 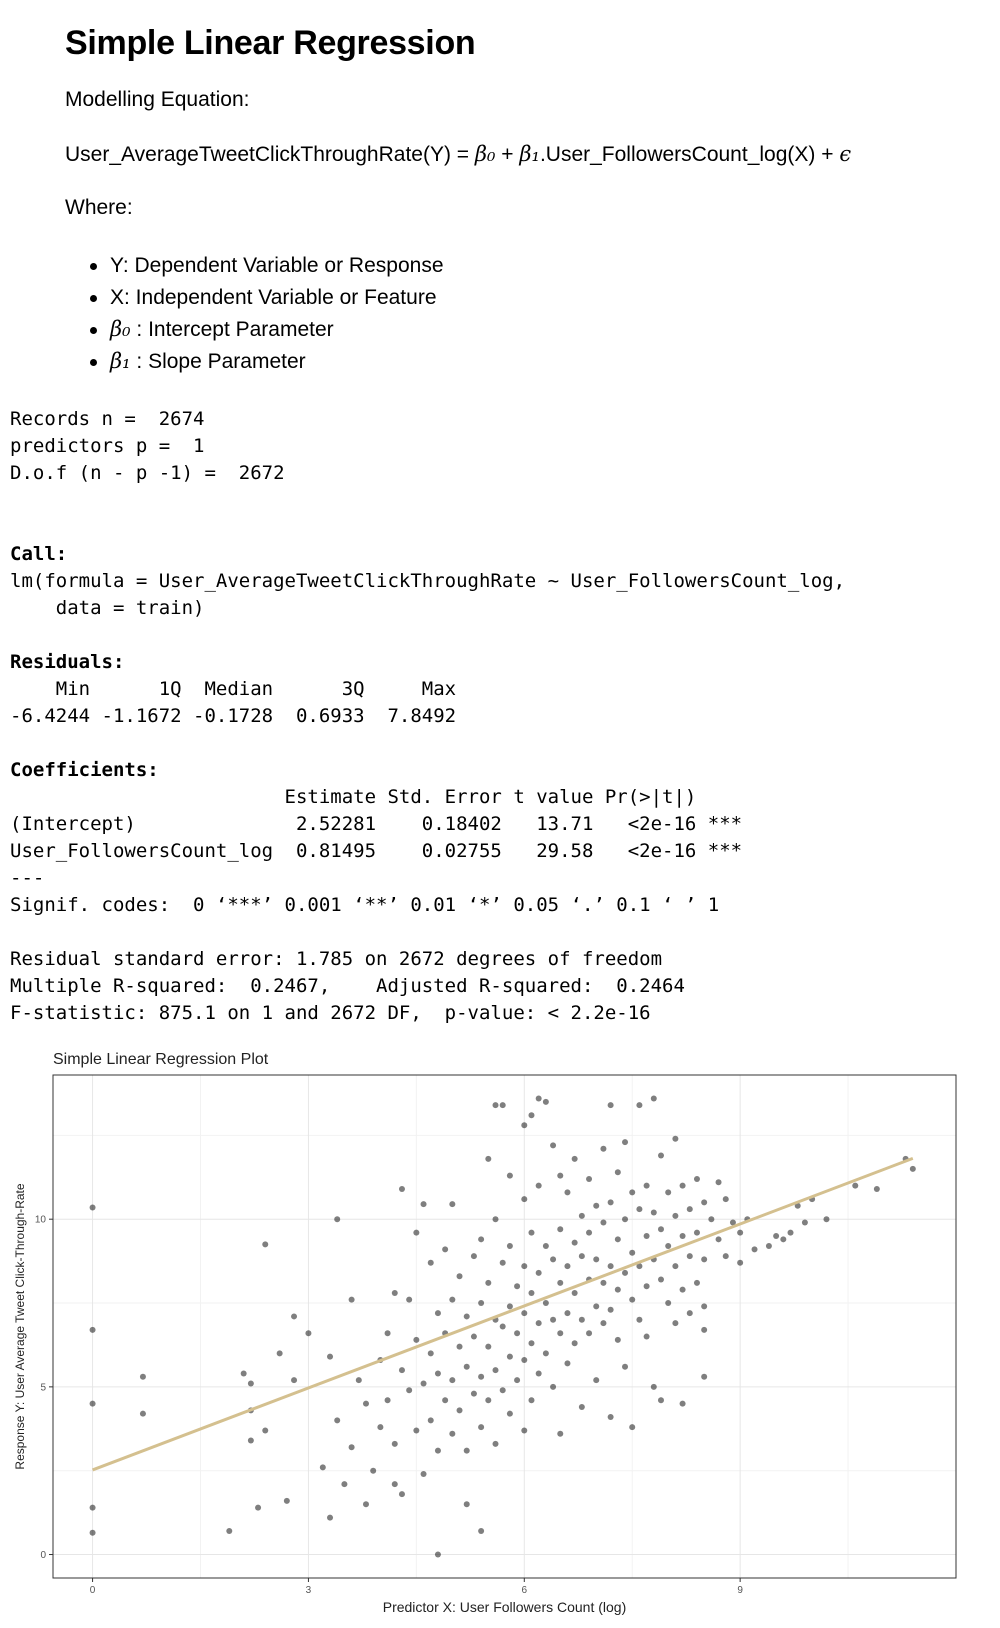 I want to click on call-label: Call:, so click(x=39, y=554).